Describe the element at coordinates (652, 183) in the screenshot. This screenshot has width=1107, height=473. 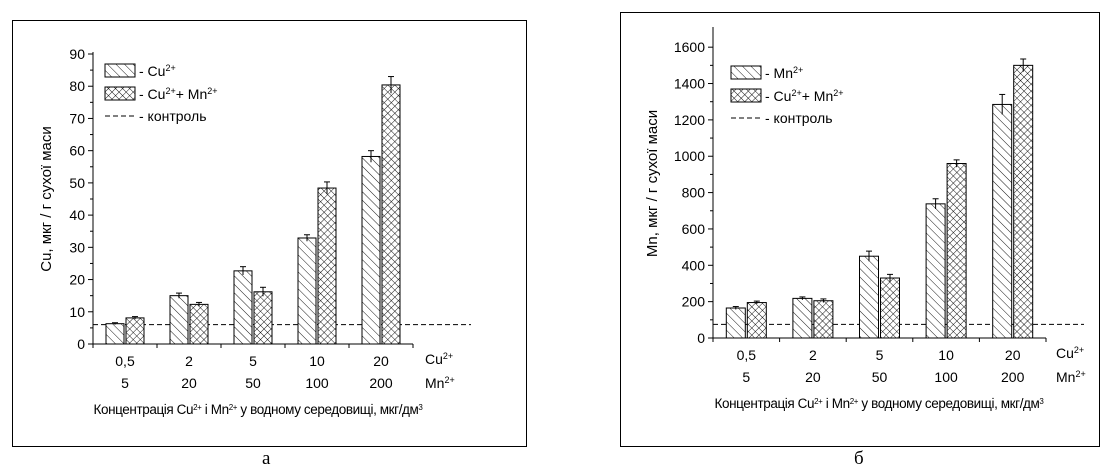
I see `y-axis-title: Mn, мкг / г сухої маси` at that location.